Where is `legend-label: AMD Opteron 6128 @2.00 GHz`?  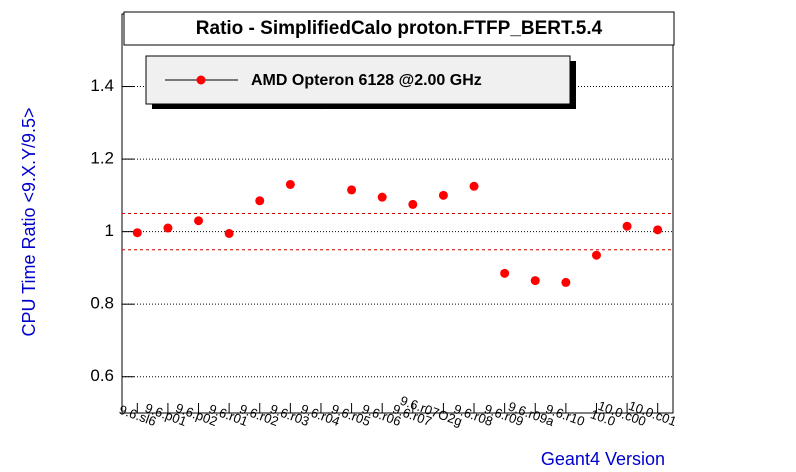 legend-label: AMD Opteron 6128 @2.00 GHz is located at coordinates (366, 80).